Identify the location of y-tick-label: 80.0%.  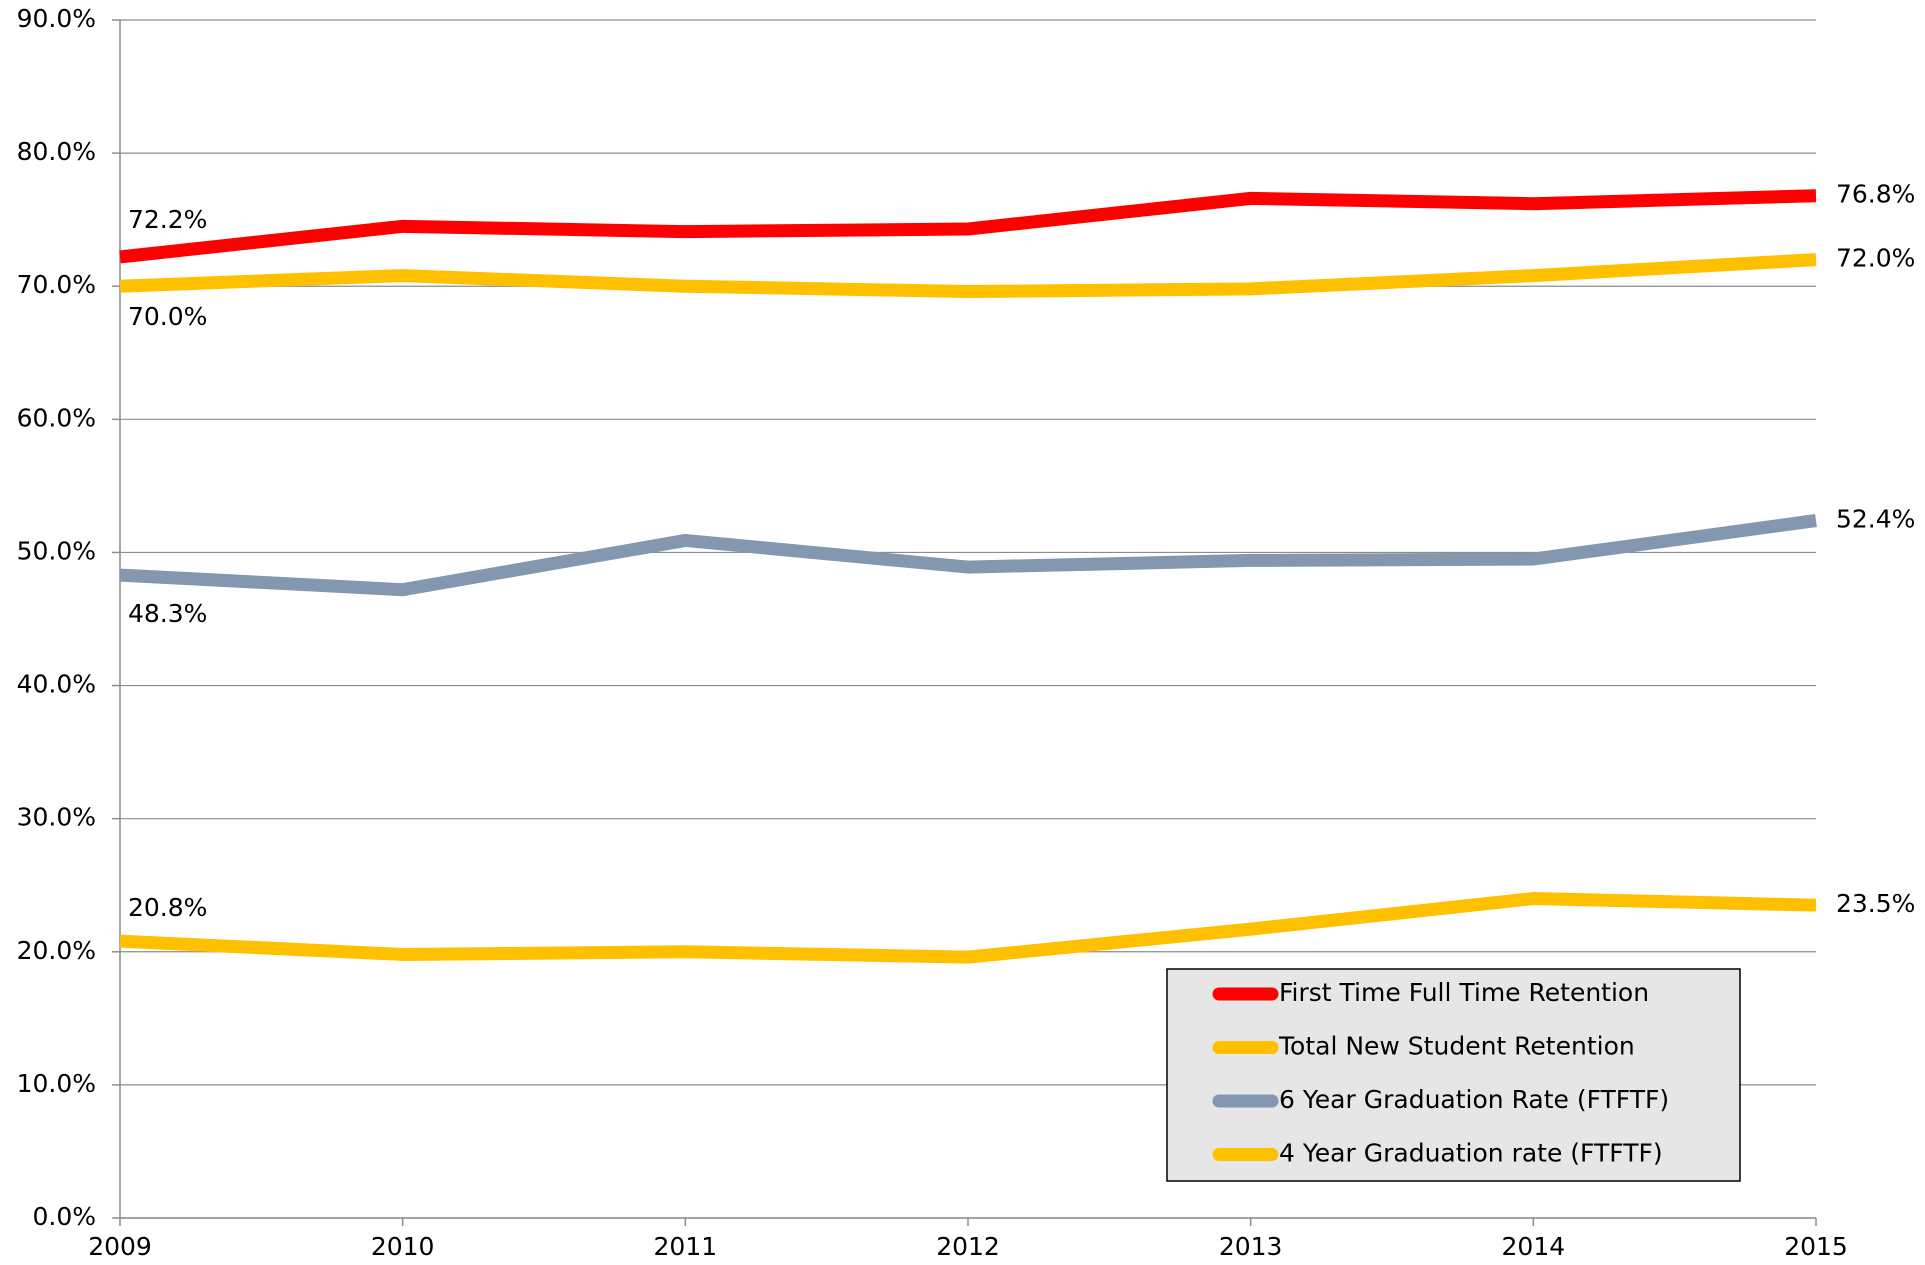
(56, 151).